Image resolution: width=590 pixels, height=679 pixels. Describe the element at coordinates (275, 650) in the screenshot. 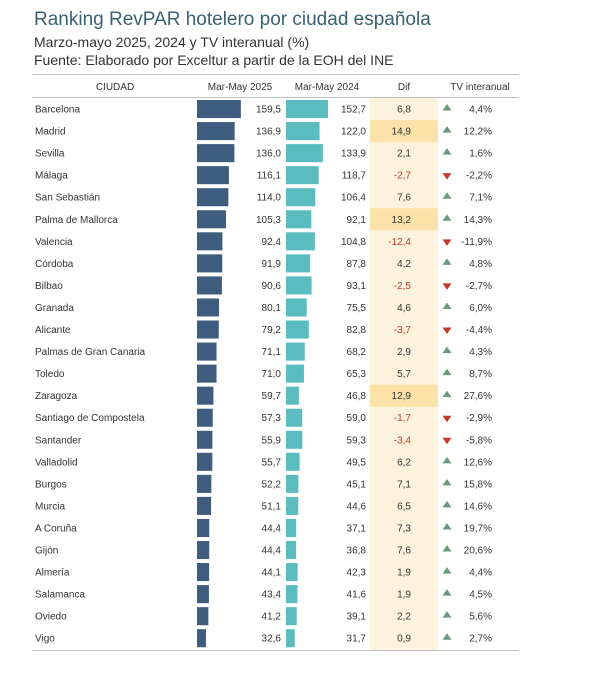

I see `bottom-rule` at that location.